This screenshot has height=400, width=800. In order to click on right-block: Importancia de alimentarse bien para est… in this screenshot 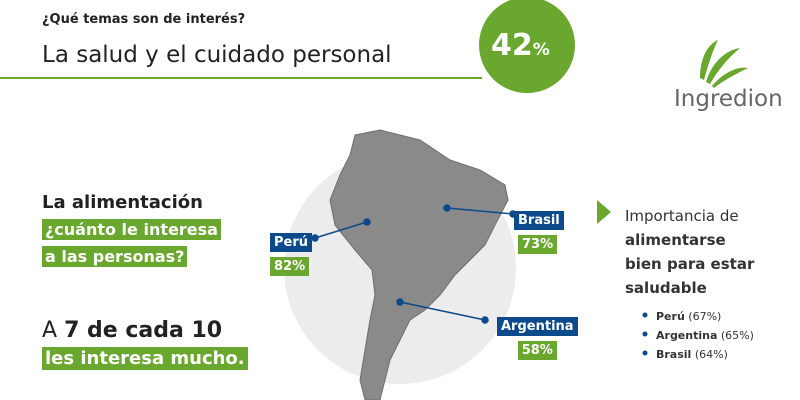, I will do `click(689, 252)`.